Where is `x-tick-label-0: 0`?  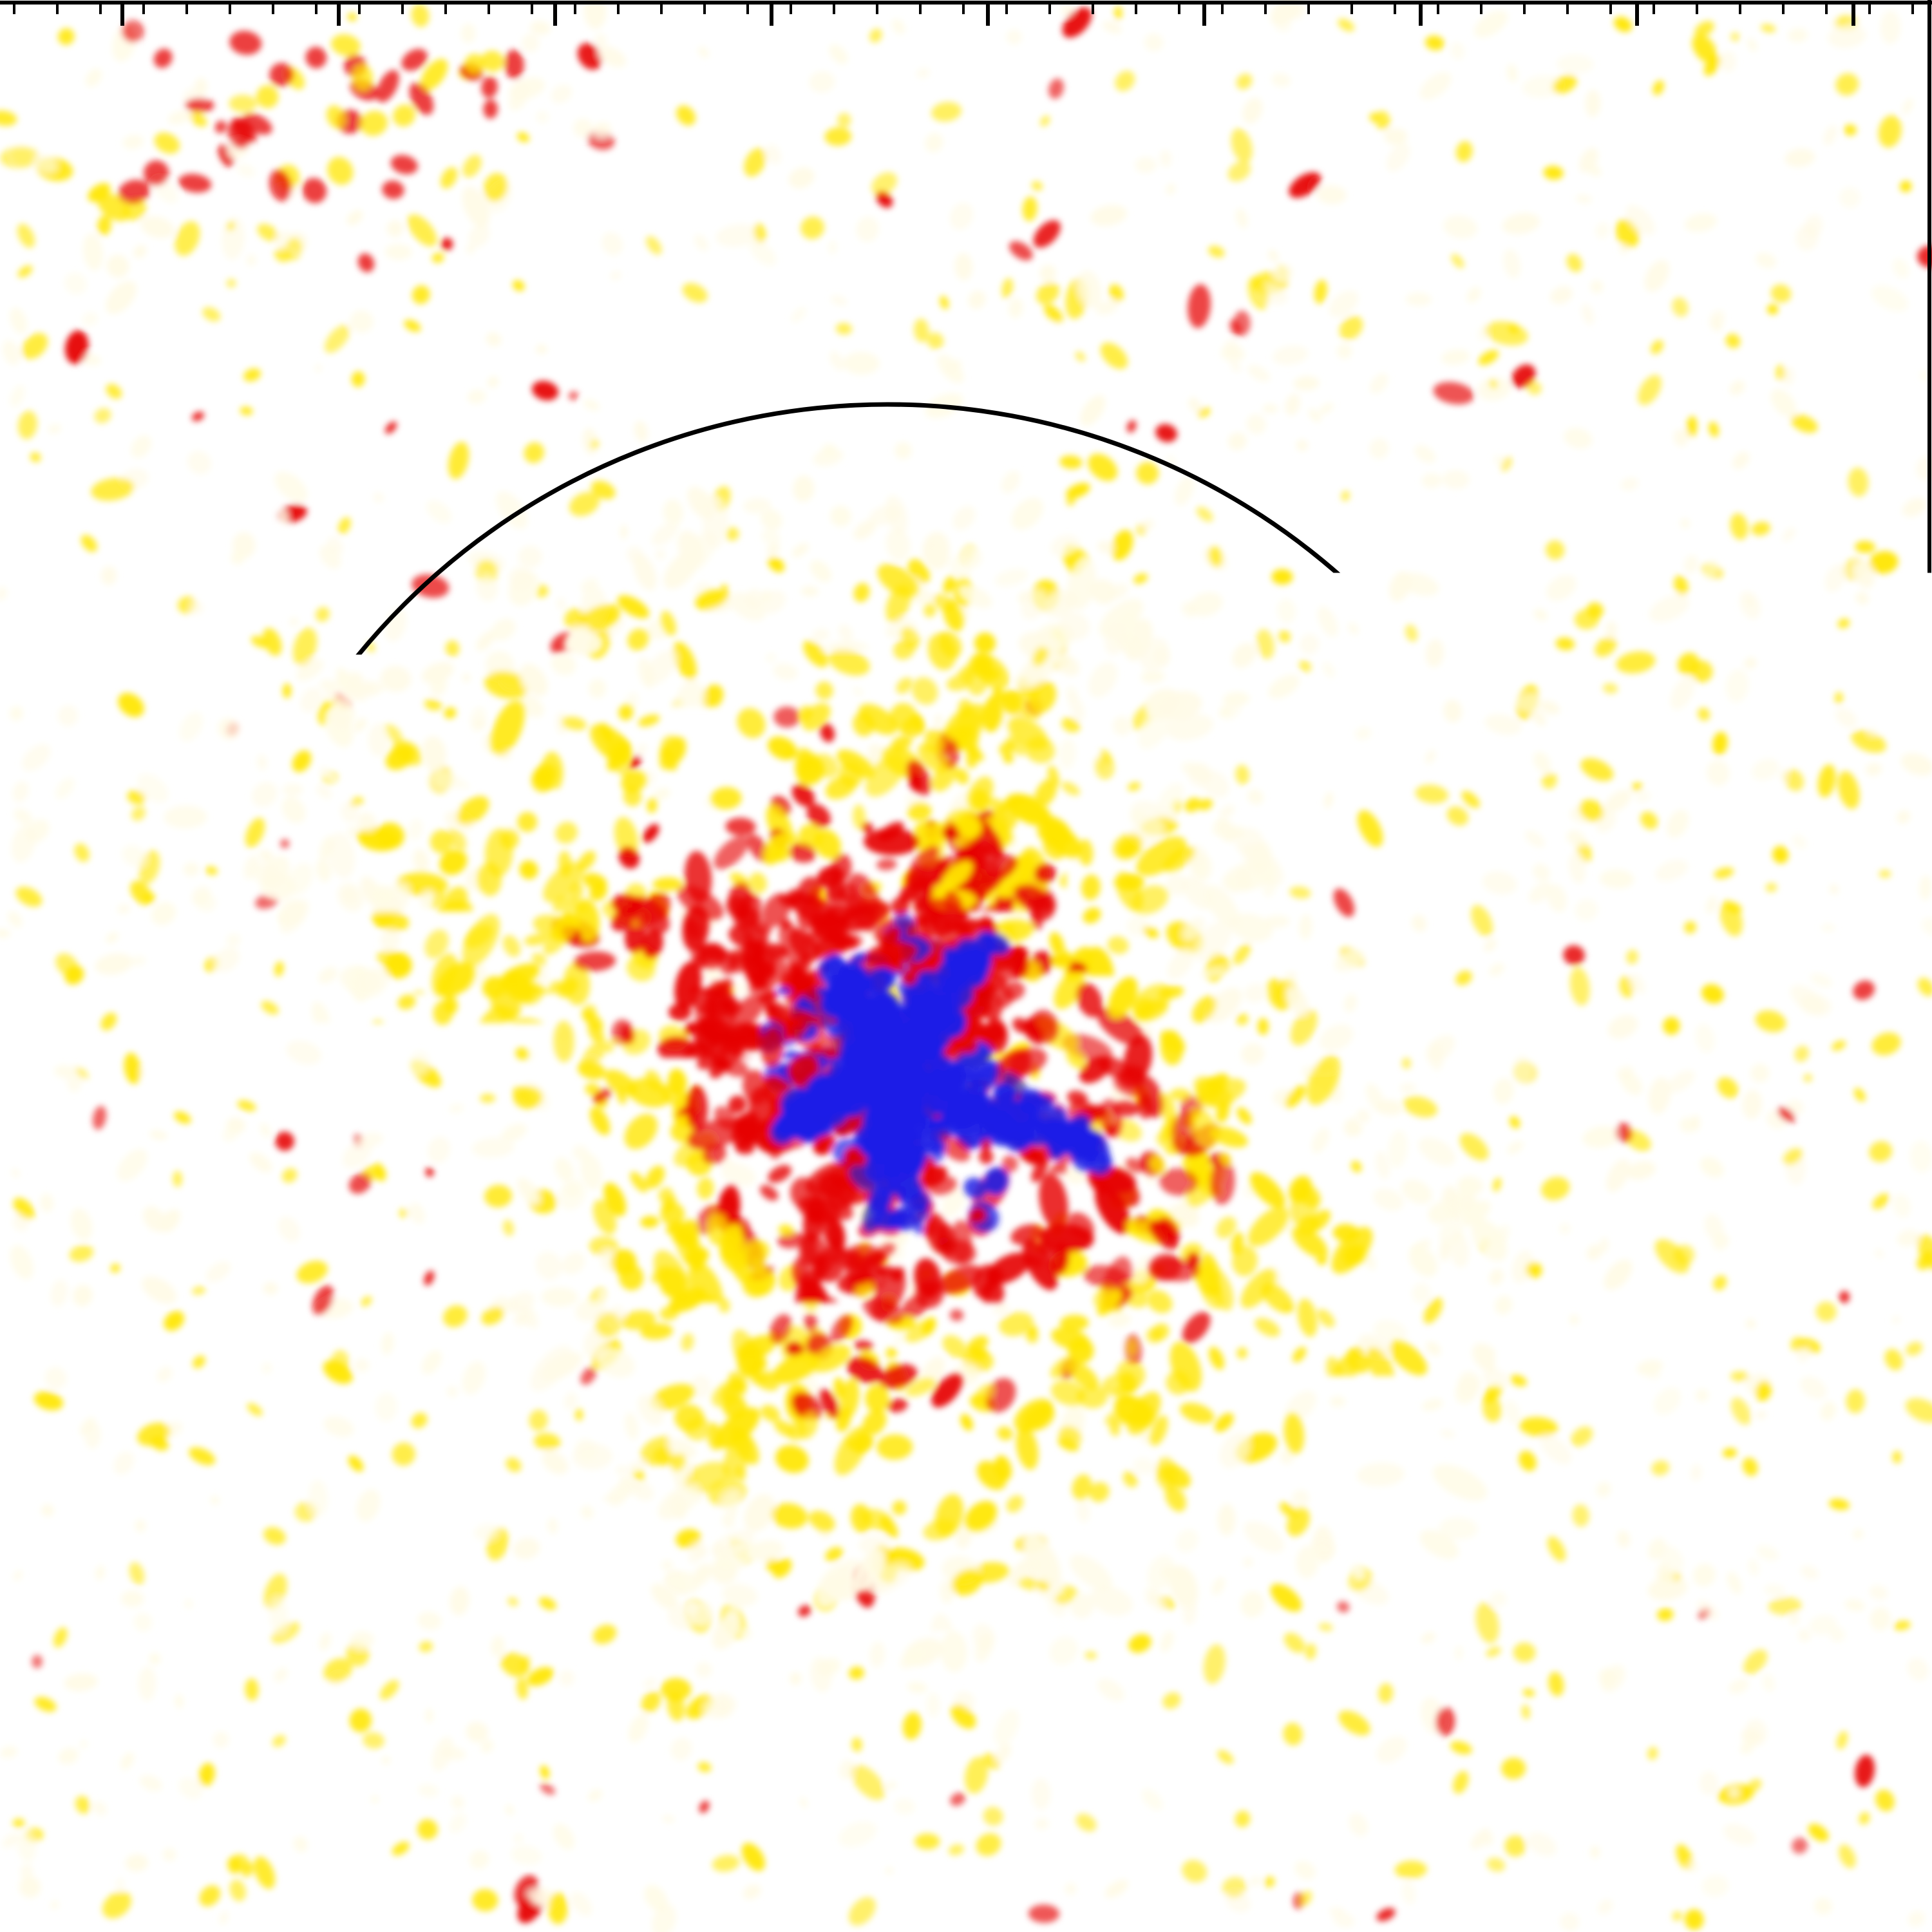 x-tick-label-0: 0 is located at coordinates (17, 1853).